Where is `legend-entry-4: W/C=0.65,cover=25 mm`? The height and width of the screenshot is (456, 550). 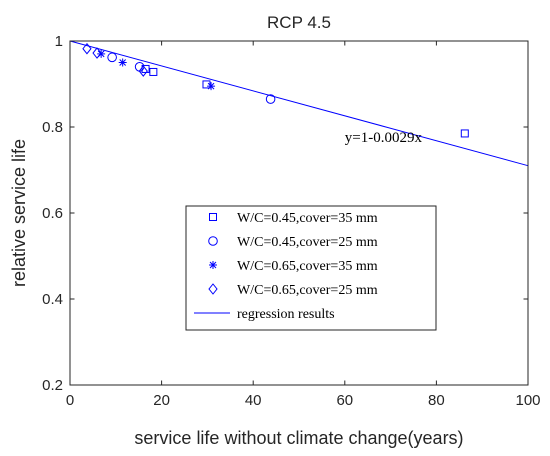
legend-entry-4: W/C=0.65,cover=25 mm is located at coordinates (293, 290).